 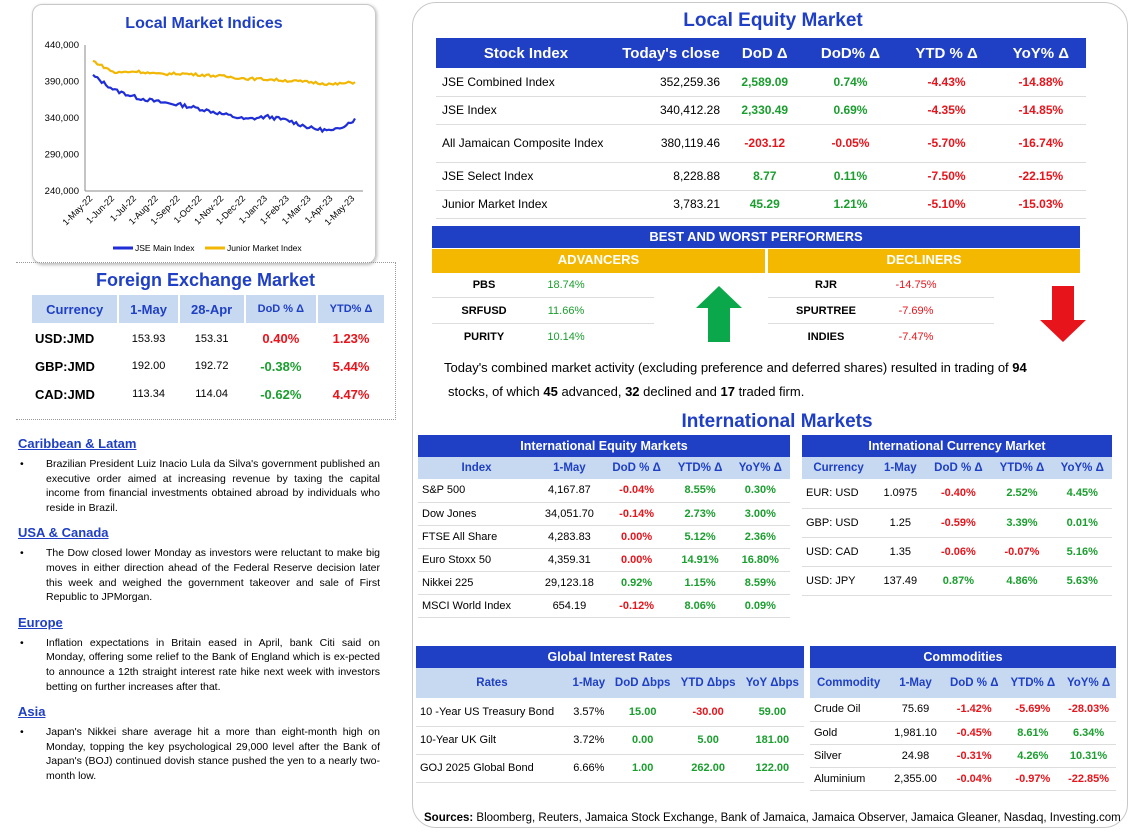 What do you see at coordinates (604, 490) in the screenshot?
I see `table-row: S&P 500 4,167.87 -0.04% 8.55% 0.30%` at bounding box center [604, 490].